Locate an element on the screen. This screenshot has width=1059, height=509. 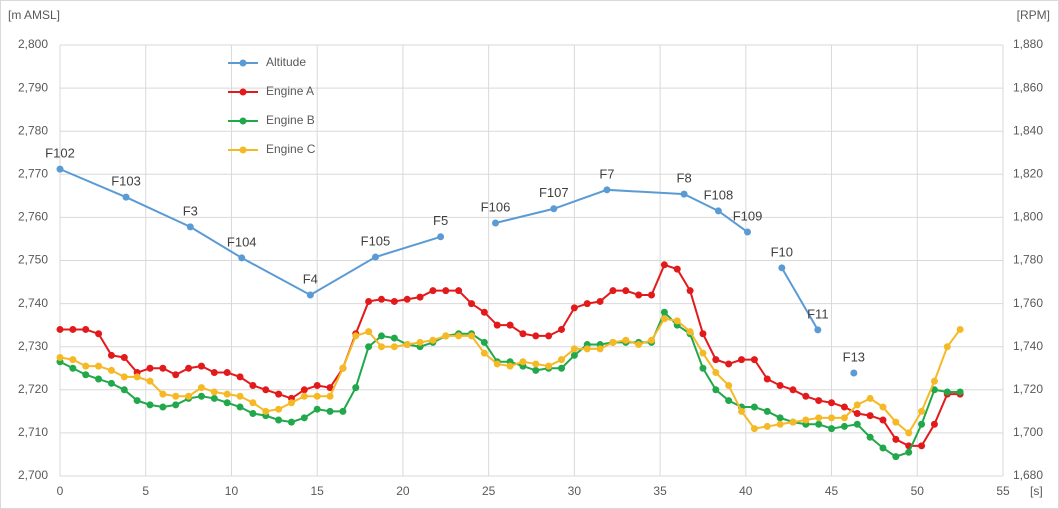
point-label: F5 is located at coordinates (440, 220).